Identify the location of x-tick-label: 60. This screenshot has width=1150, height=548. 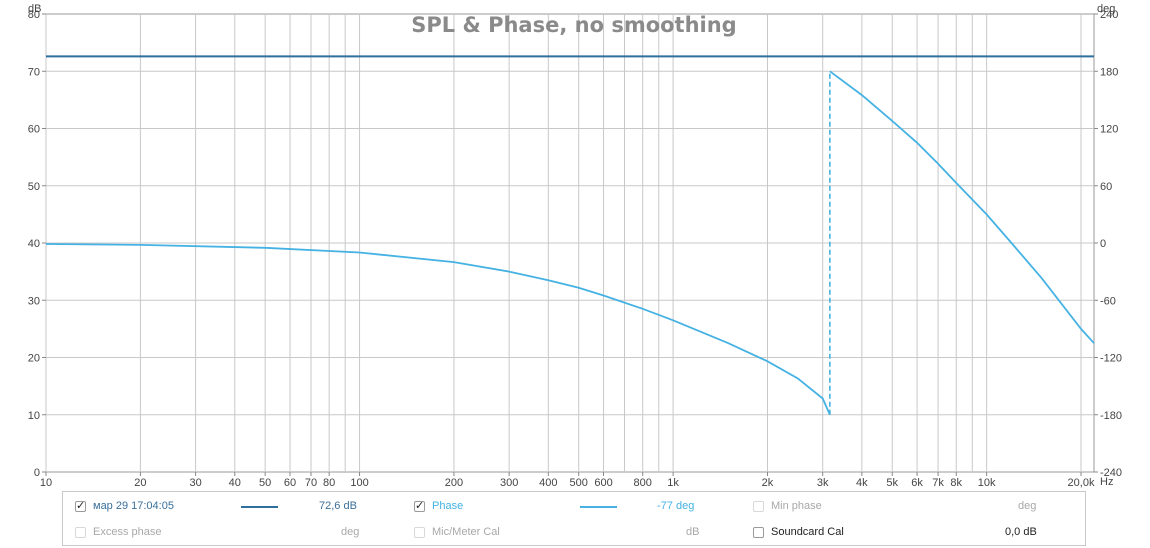
(290, 483).